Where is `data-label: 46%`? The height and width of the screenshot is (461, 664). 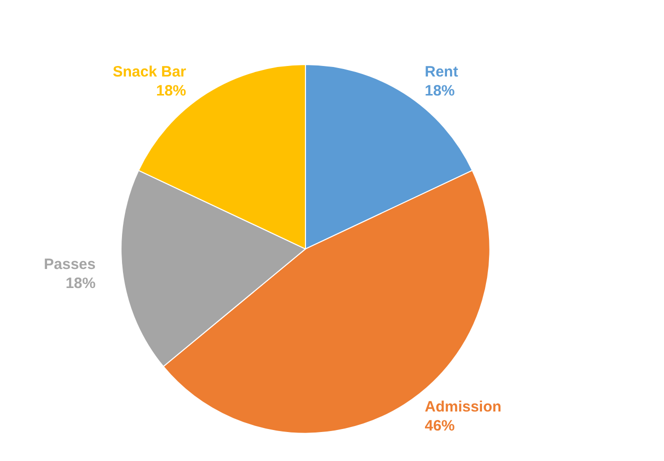
data-label: 46% is located at coordinates (439, 425).